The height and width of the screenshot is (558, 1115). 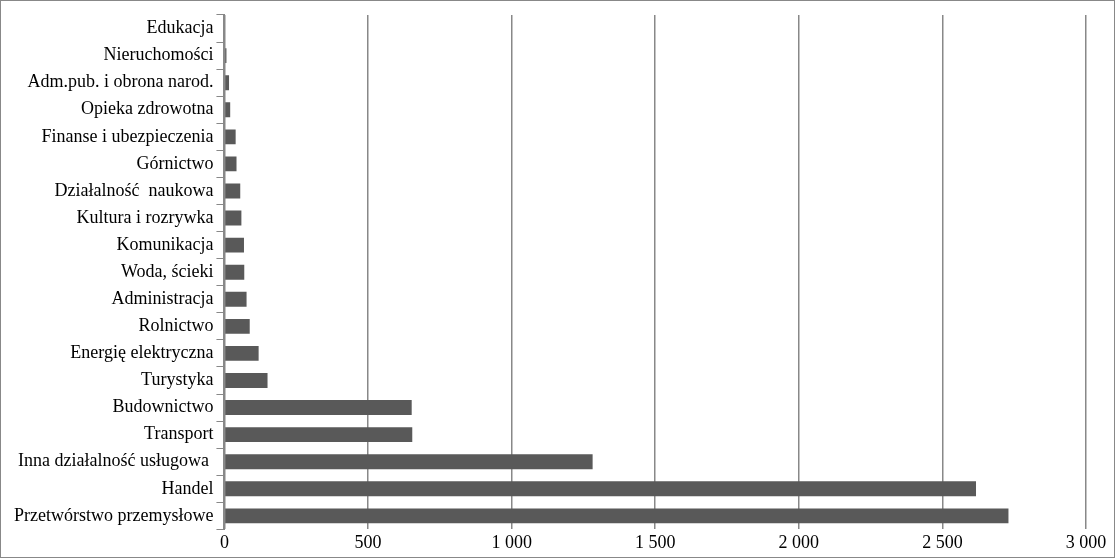 I want to click on x-tick-label: 2 500, so click(x=942, y=541).